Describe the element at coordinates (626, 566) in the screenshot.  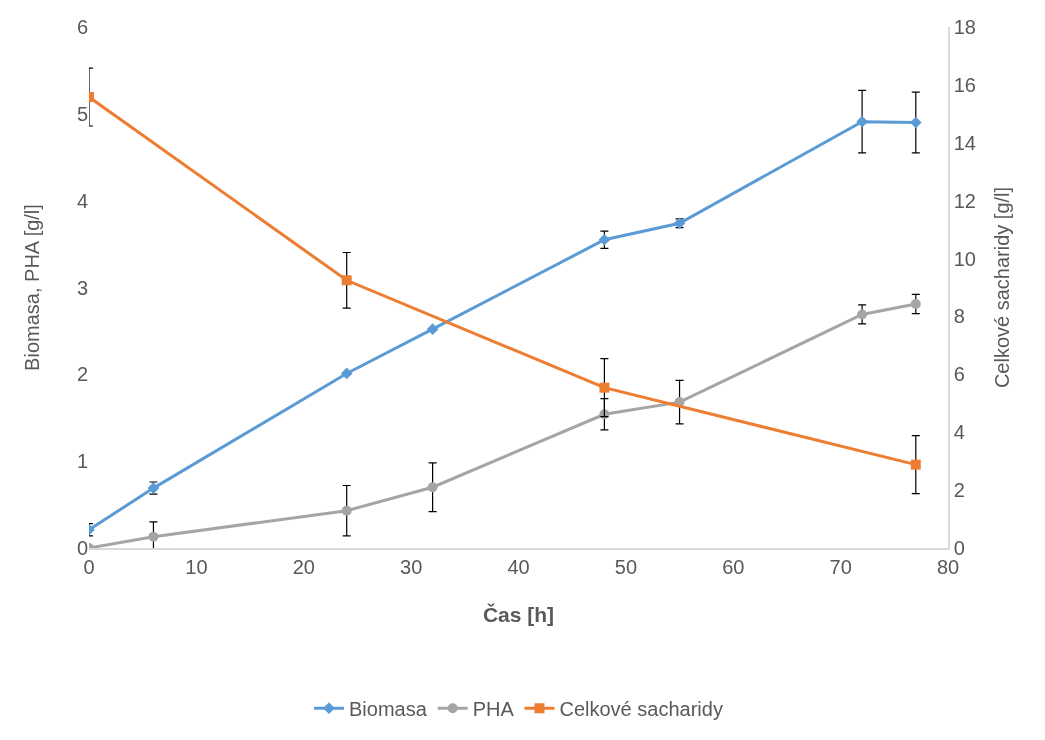
I see `x-tick-label: 50` at that location.